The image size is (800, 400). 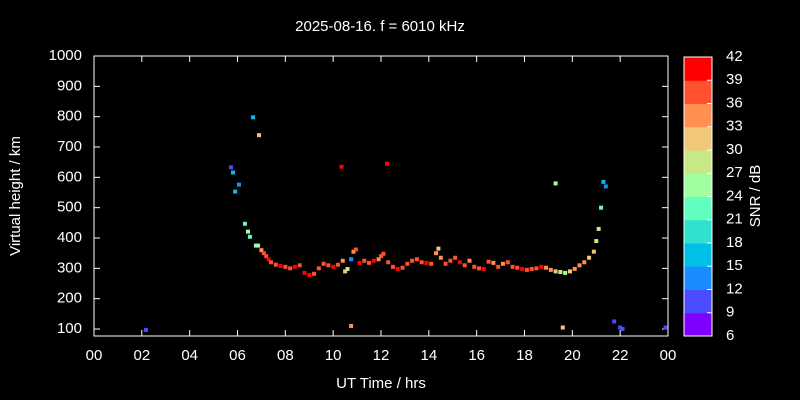 What do you see at coordinates (69, 116) in the screenshot?
I see `y-tick-label: 800` at bounding box center [69, 116].